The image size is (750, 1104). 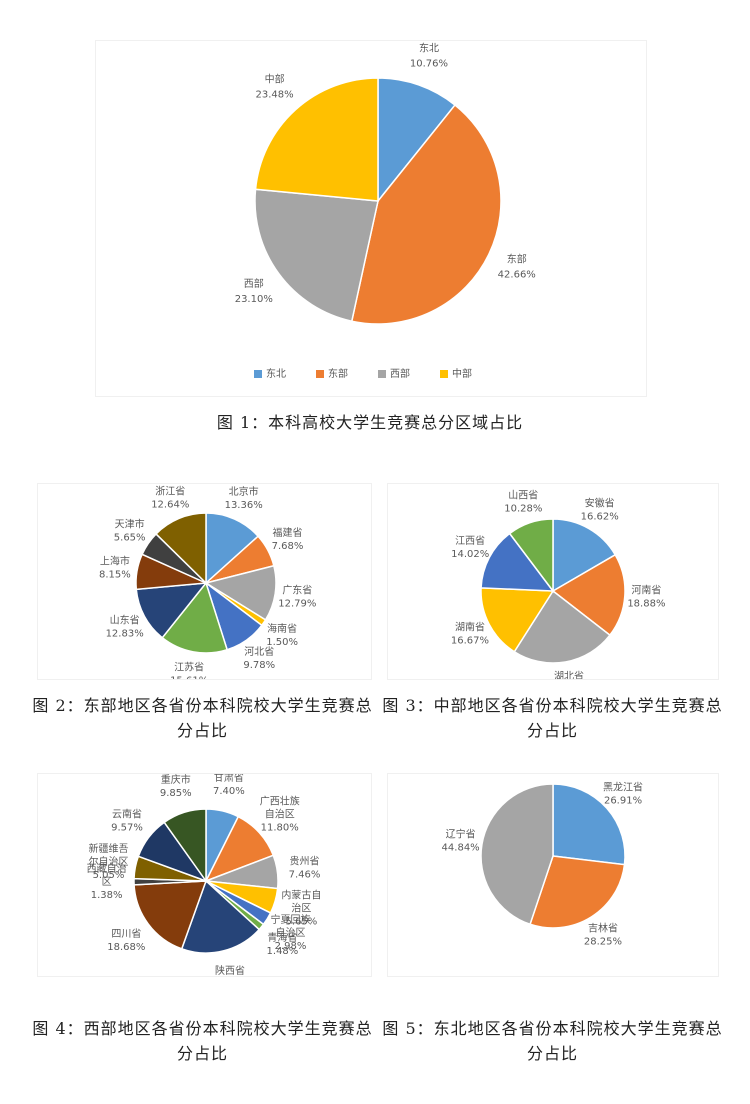 I want to click on slice-label: 吉林省, so click(x=603, y=928).